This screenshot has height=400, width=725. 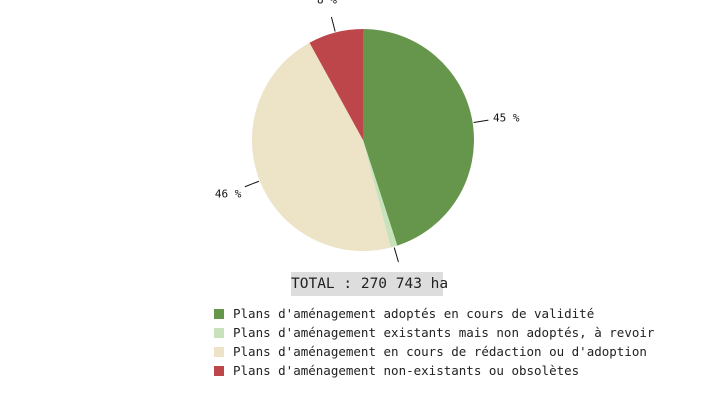 I want to click on slice-percent-label: 45 %, so click(x=506, y=117).